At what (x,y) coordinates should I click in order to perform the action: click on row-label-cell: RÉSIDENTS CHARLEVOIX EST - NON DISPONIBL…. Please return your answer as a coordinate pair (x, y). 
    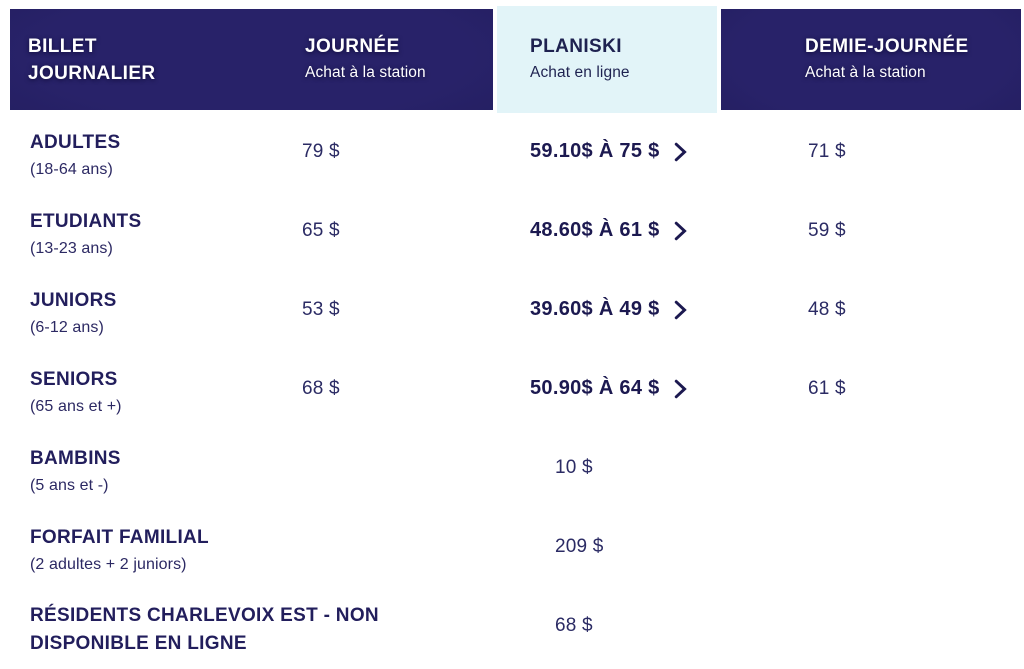
    Looking at the image, I should click on (194, 630).